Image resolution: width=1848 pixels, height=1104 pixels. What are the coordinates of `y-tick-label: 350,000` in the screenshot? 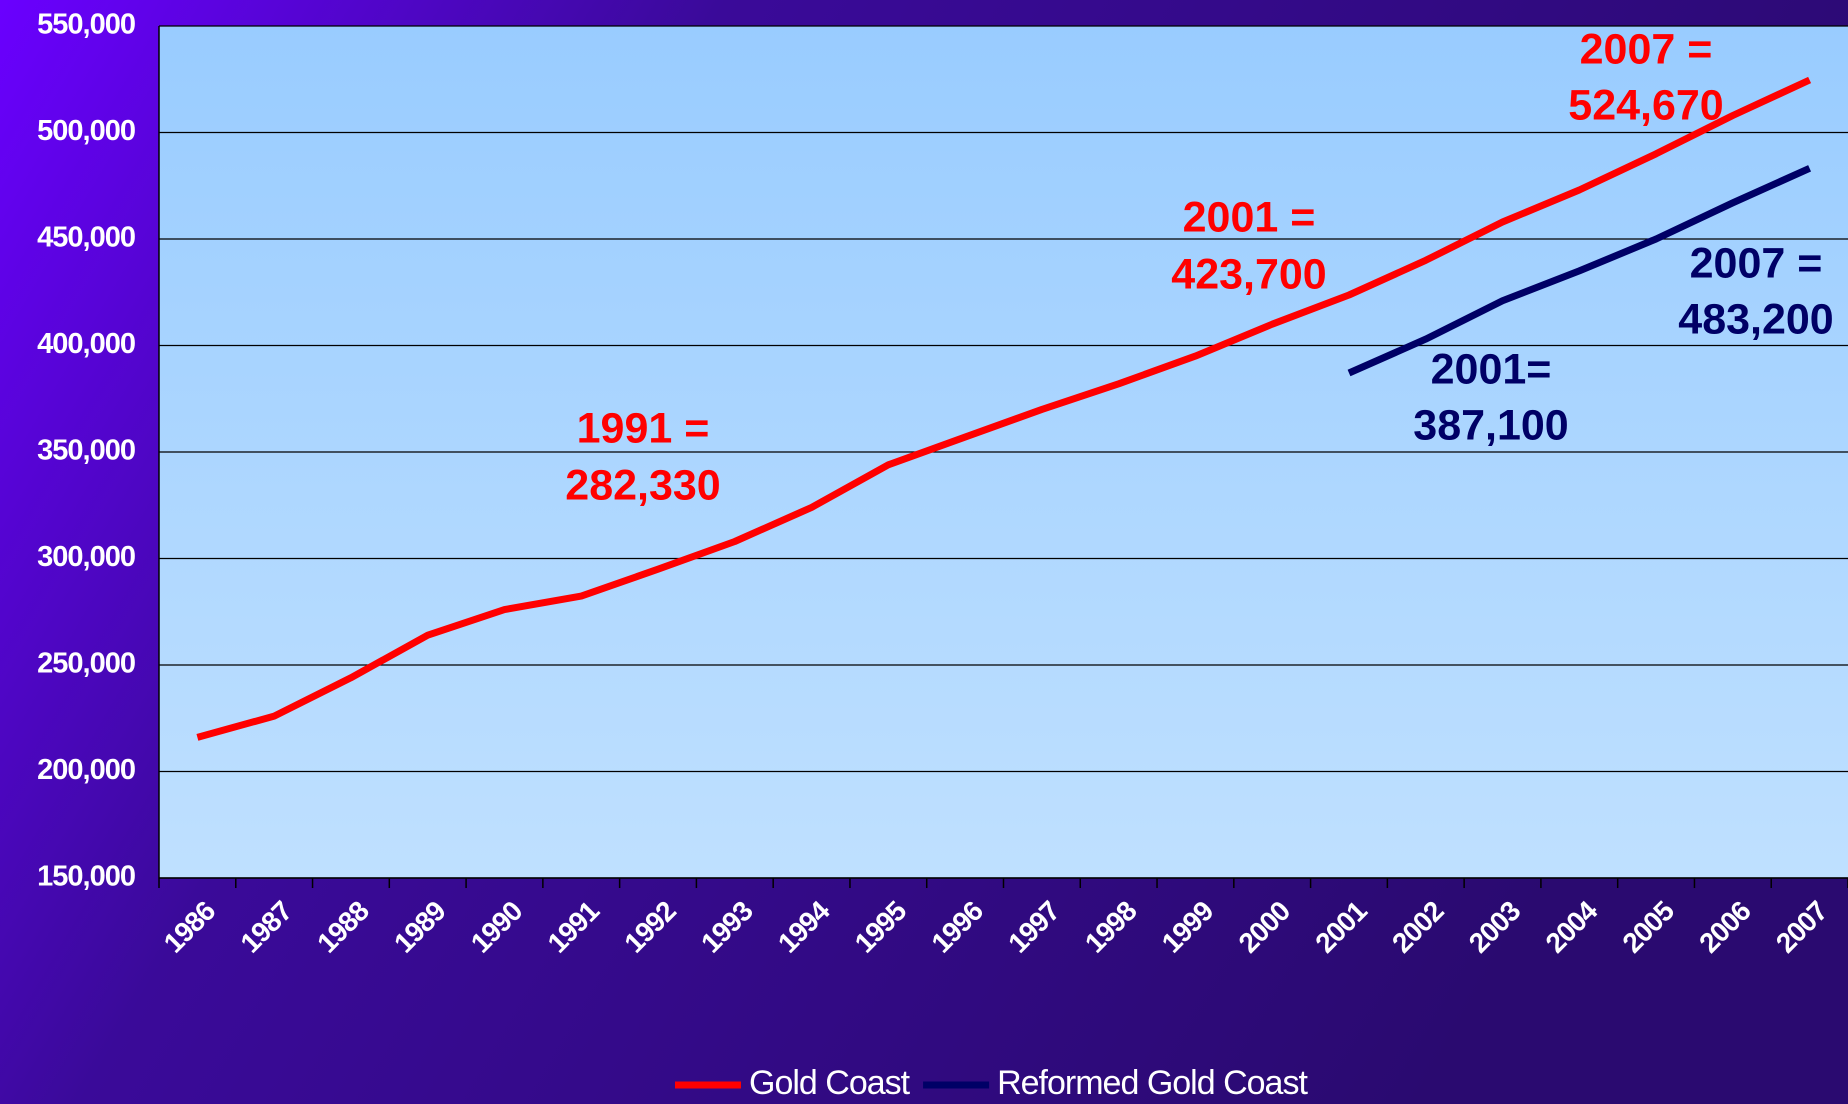 It's located at (86, 451).